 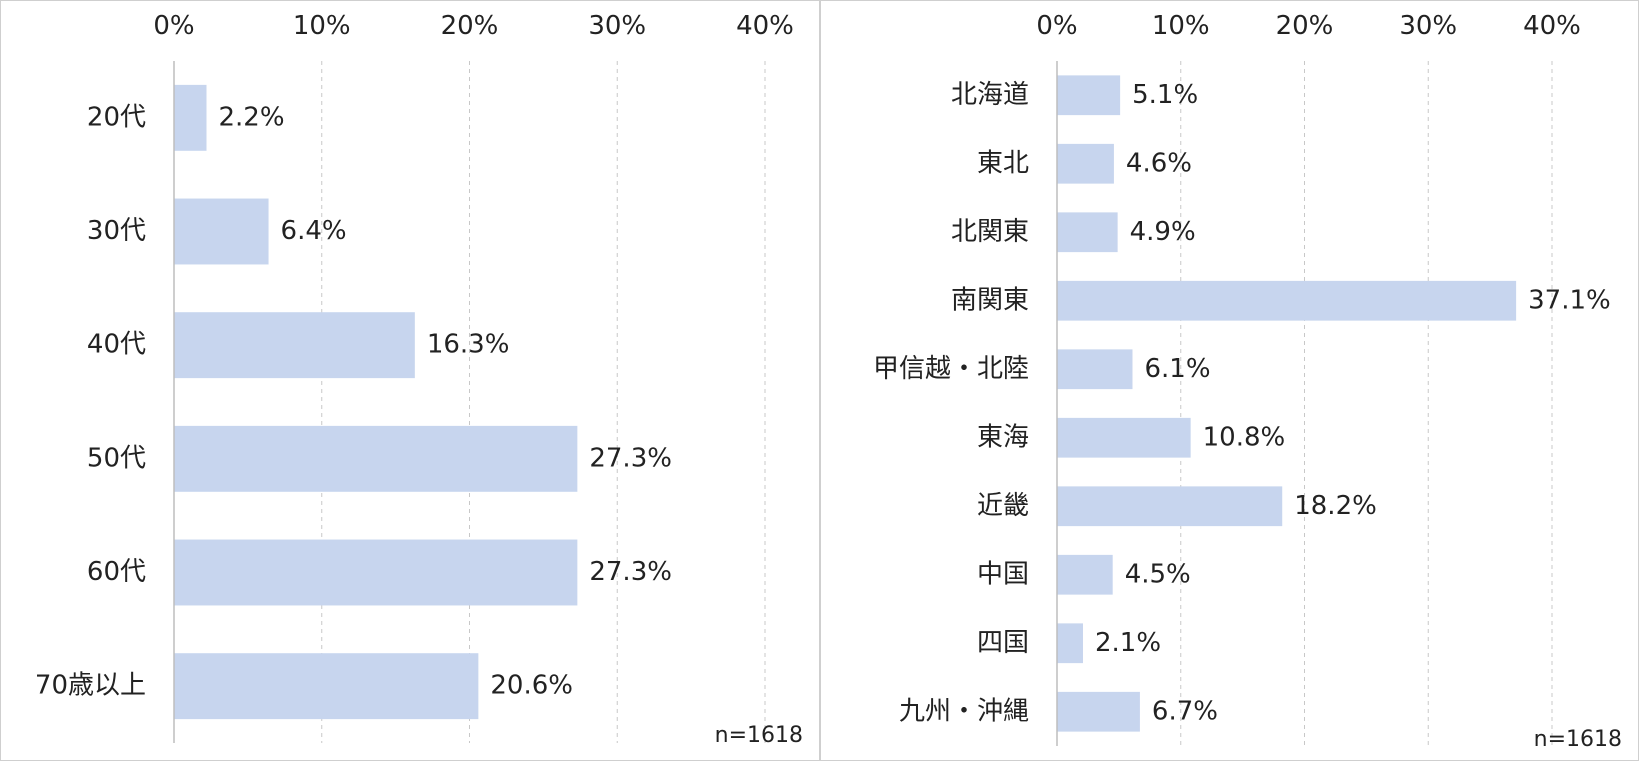 I want to click on category-label: 70歳以上, so click(x=90, y=686).